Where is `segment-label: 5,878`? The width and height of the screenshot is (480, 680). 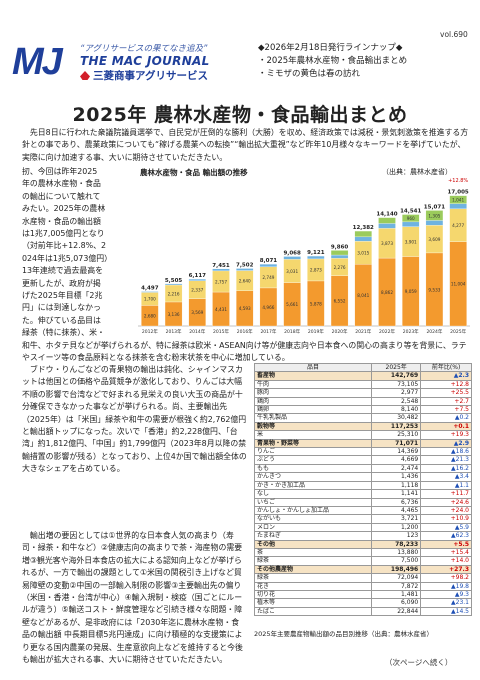 segment-label: 5,878 is located at coordinates (316, 303).